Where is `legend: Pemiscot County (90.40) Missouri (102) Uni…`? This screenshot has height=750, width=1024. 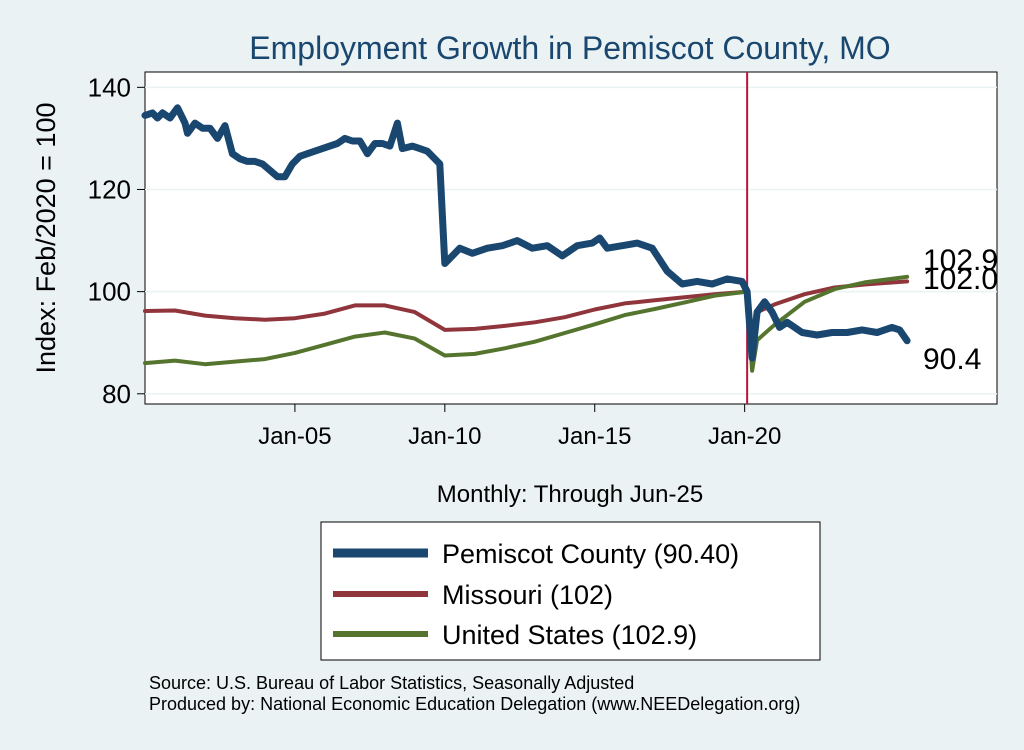 legend: Pemiscot County (90.40) Missouri (102) Uni… is located at coordinates (570, 591).